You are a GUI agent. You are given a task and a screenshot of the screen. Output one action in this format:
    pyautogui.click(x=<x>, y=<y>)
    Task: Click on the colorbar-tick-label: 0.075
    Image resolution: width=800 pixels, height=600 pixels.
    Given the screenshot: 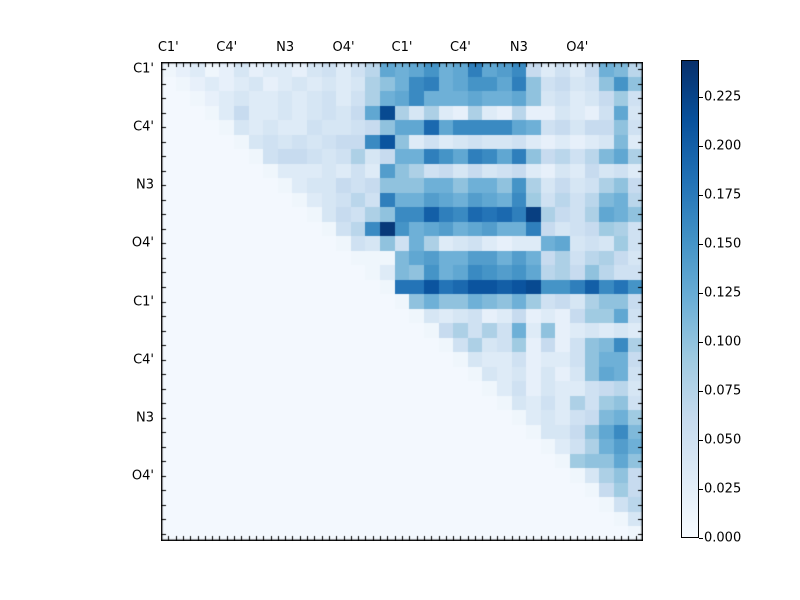 What is the action you would take?
    pyautogui.click(x=723, y=391)
    